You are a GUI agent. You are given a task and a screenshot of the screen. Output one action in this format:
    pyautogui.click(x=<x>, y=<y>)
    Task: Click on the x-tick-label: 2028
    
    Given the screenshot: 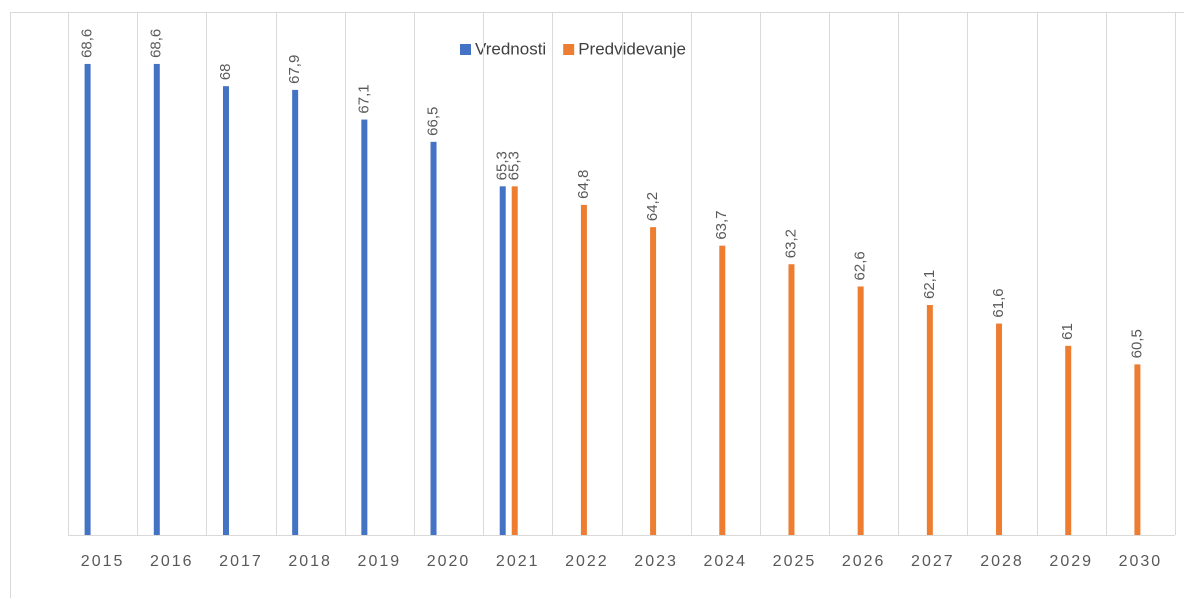 What is the action you would take?
    pyautogui.click(x=1002, y=561)
    